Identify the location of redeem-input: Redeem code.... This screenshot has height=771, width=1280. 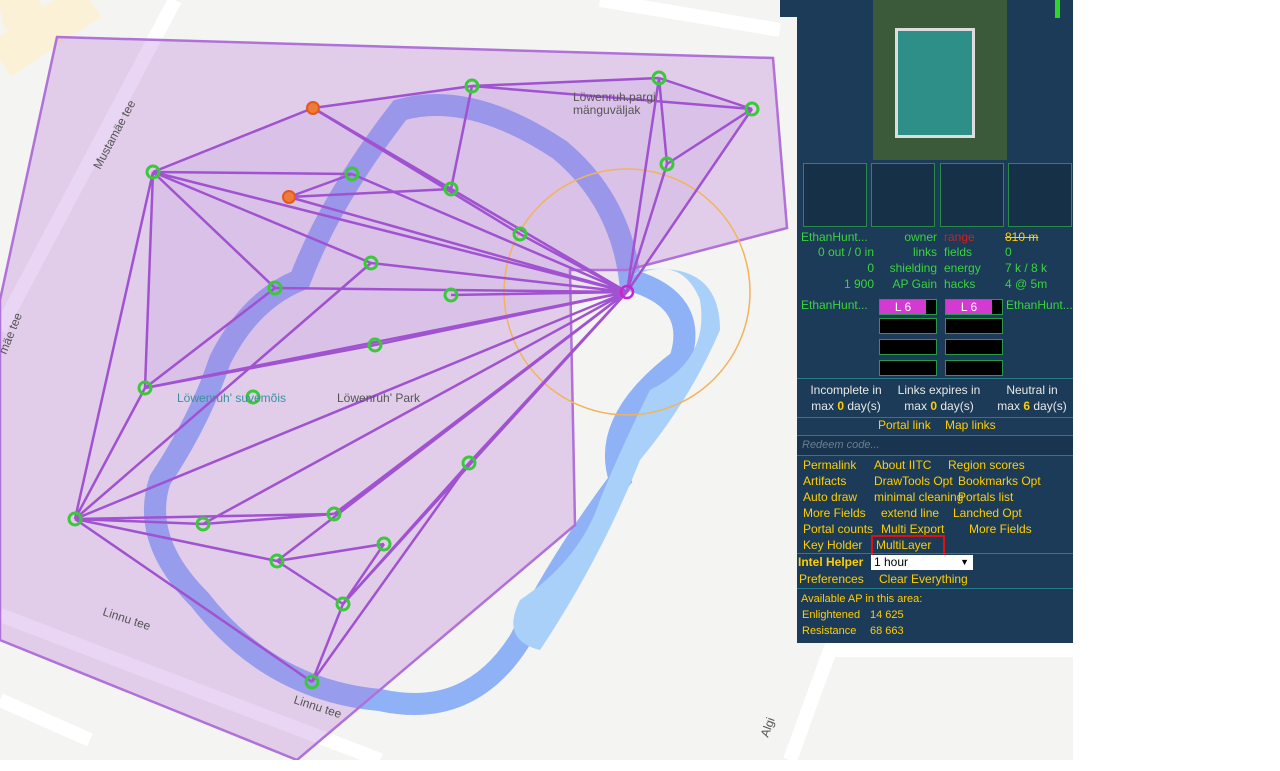
(935, 445).